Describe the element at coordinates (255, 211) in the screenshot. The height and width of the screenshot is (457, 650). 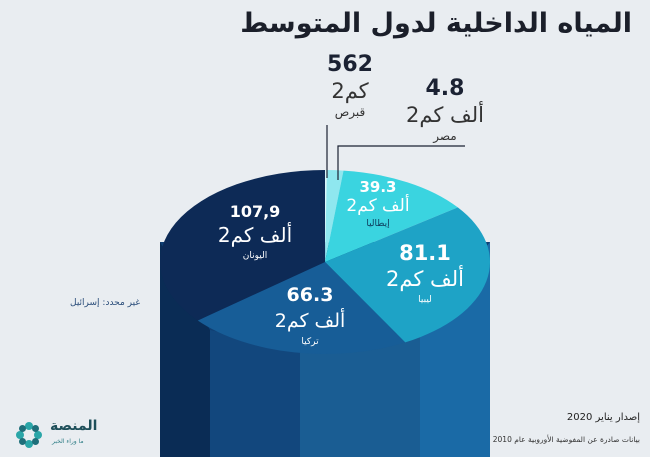
I see `greece-value: 107,9` at that location.